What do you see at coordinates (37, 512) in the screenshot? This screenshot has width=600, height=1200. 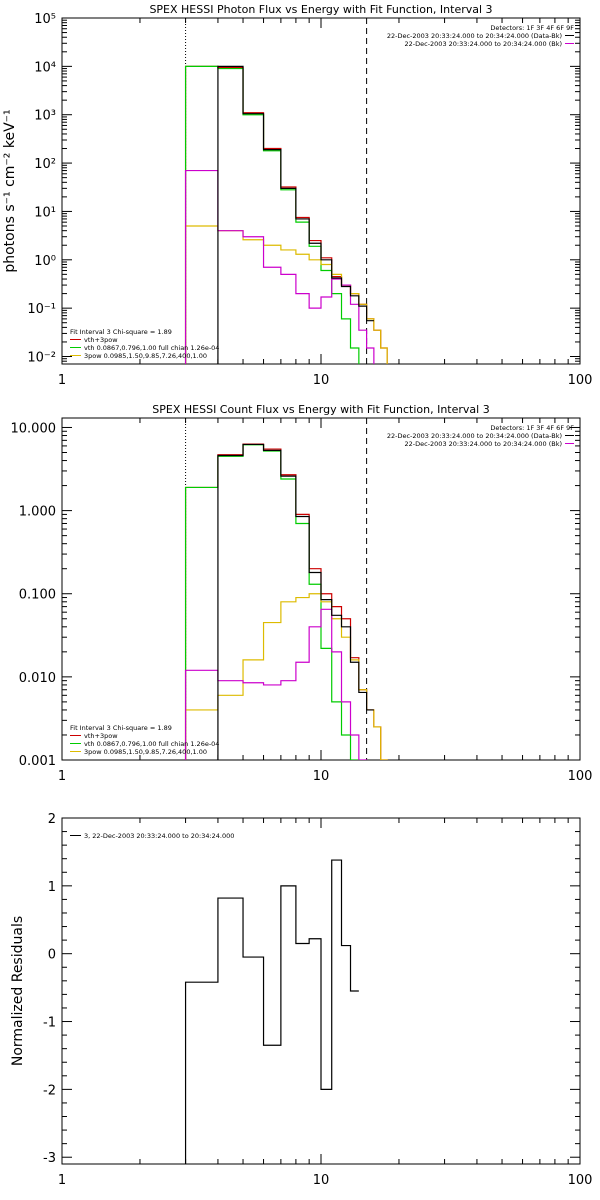 I see `y-tick-label: 1.000` at bounding box center [37, 512].